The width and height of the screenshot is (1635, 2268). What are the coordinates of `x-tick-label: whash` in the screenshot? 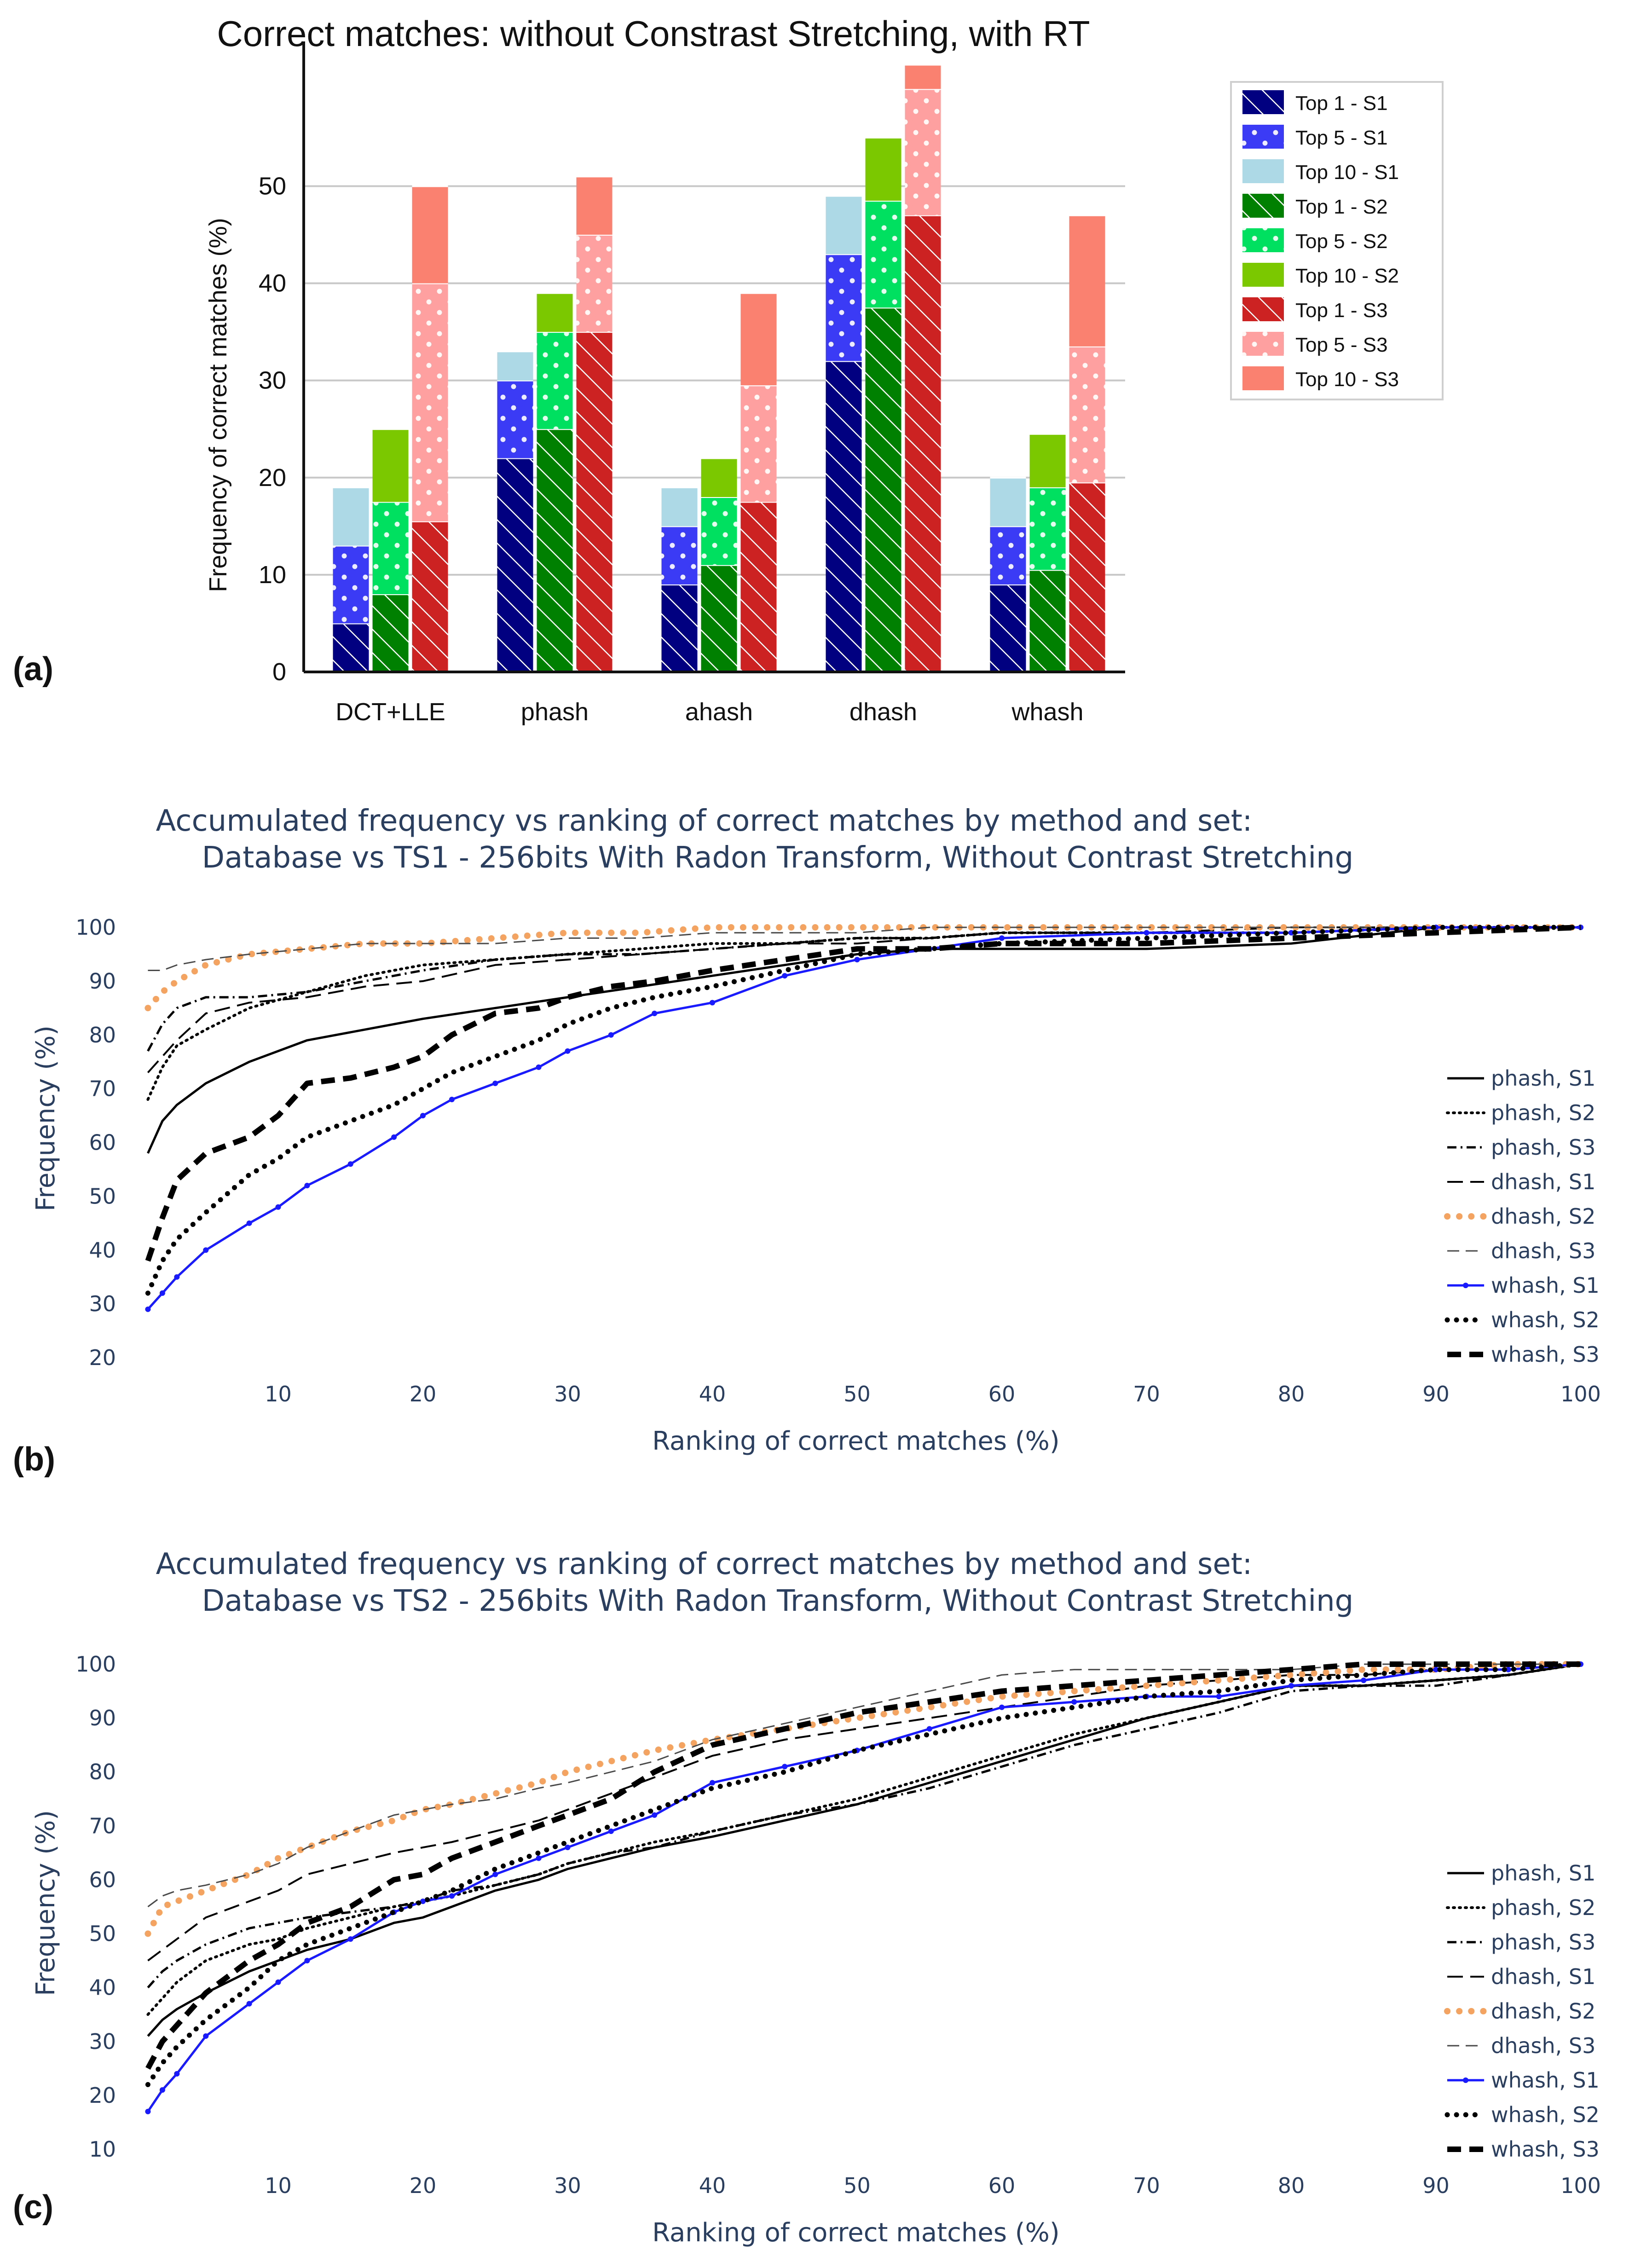 It's located at (1047, 712).